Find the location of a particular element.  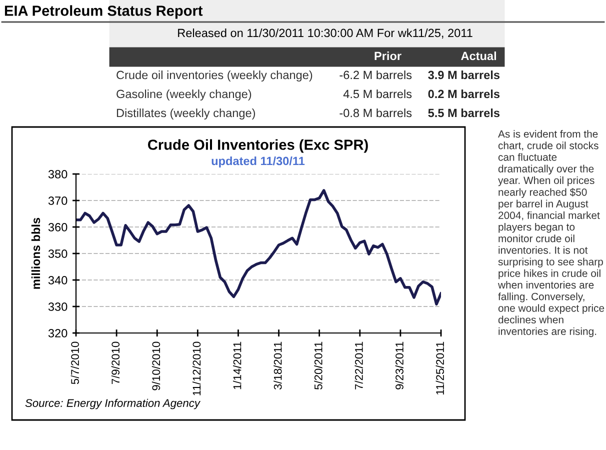

text: As is evident from the chart, crude oil stocks can fluctuate dramatically over the year. When oil prices nearly reached $50 per barrel in August 2004, financial market players began to monitor crude oil inventories. It is not surprising to see sharp price hikes in crude oil when inventories are falling. Conversely, one would expect price declines when inventories are rising. is located at coordinates (551, 234).